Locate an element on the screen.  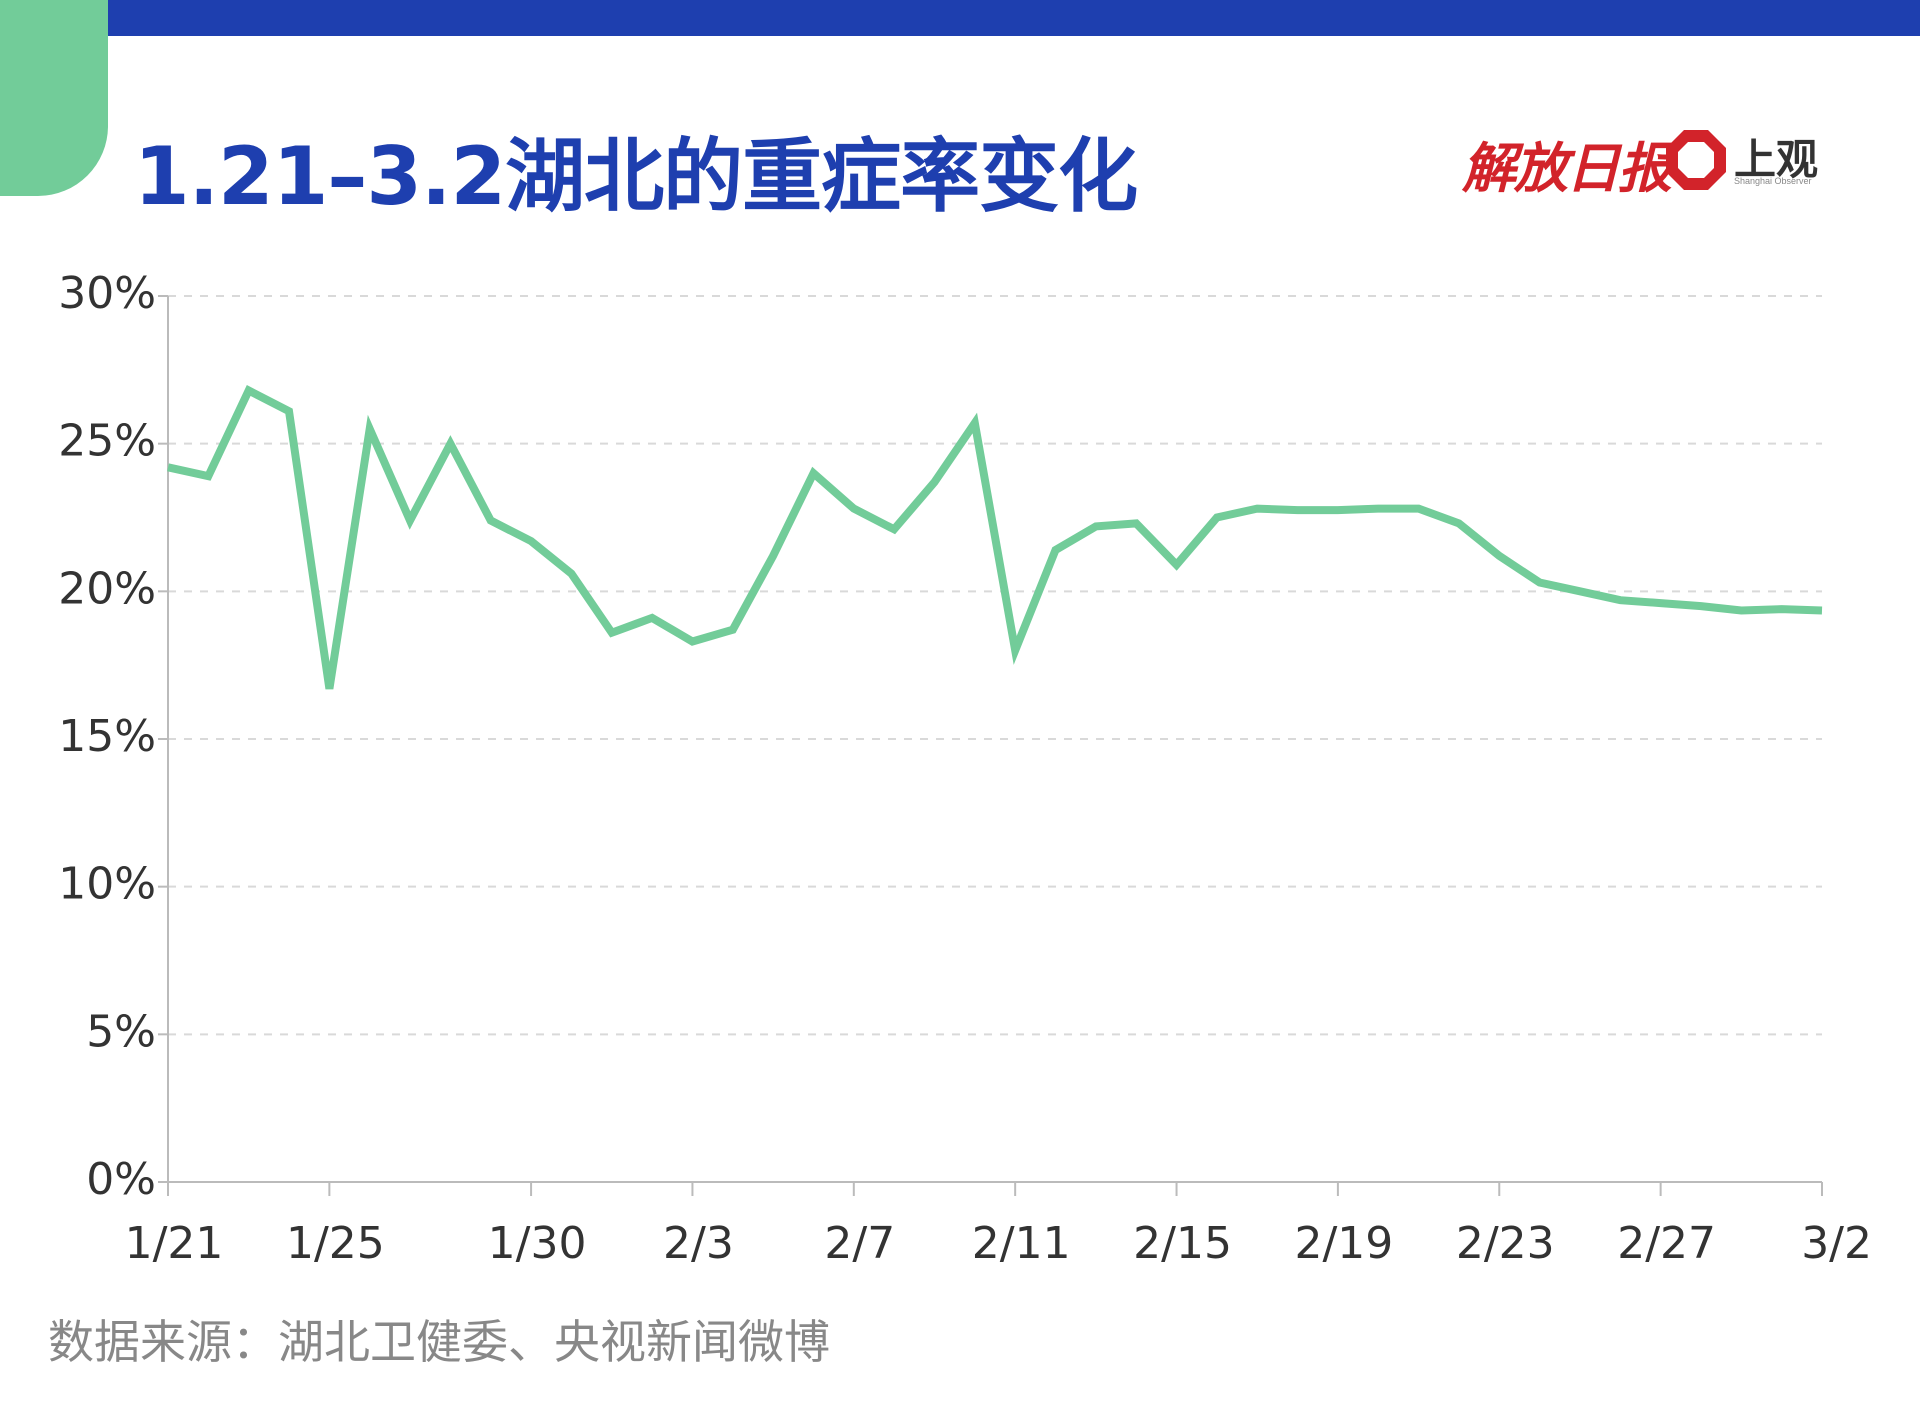
shangguan-logo-subtitle: Shanghai Observer is located at coordinates (1773, 181).